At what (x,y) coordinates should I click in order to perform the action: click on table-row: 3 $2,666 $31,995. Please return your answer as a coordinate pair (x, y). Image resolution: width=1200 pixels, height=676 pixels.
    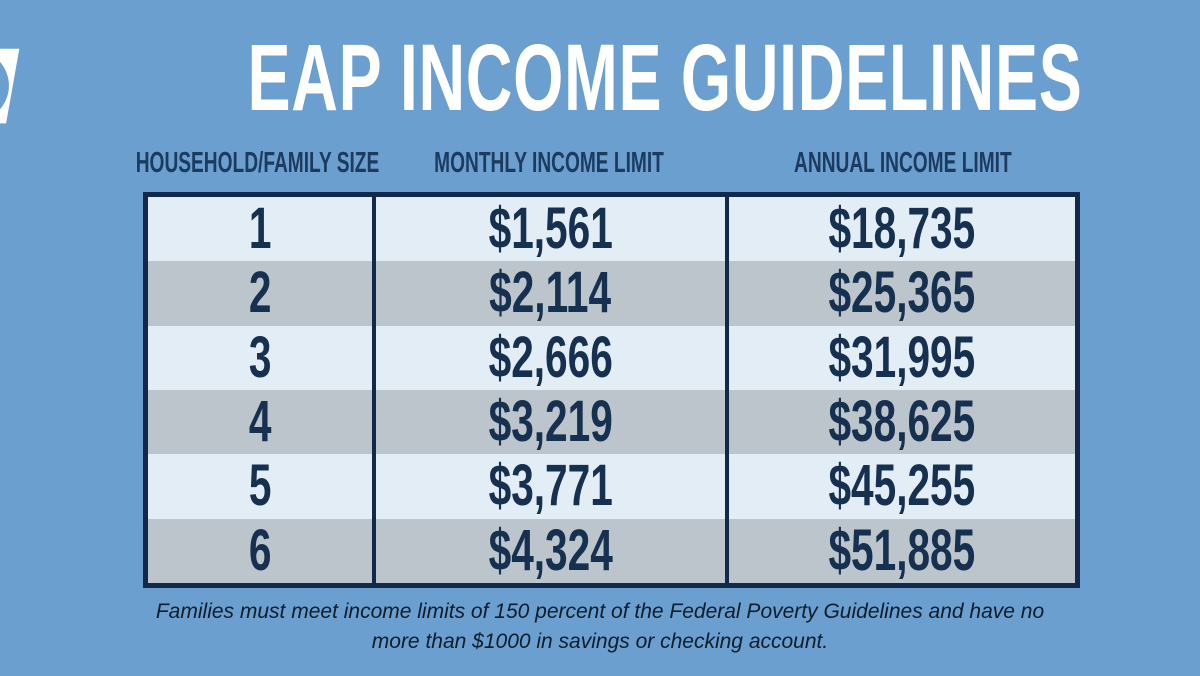
    Looking at the image, I should click on (611, 357).